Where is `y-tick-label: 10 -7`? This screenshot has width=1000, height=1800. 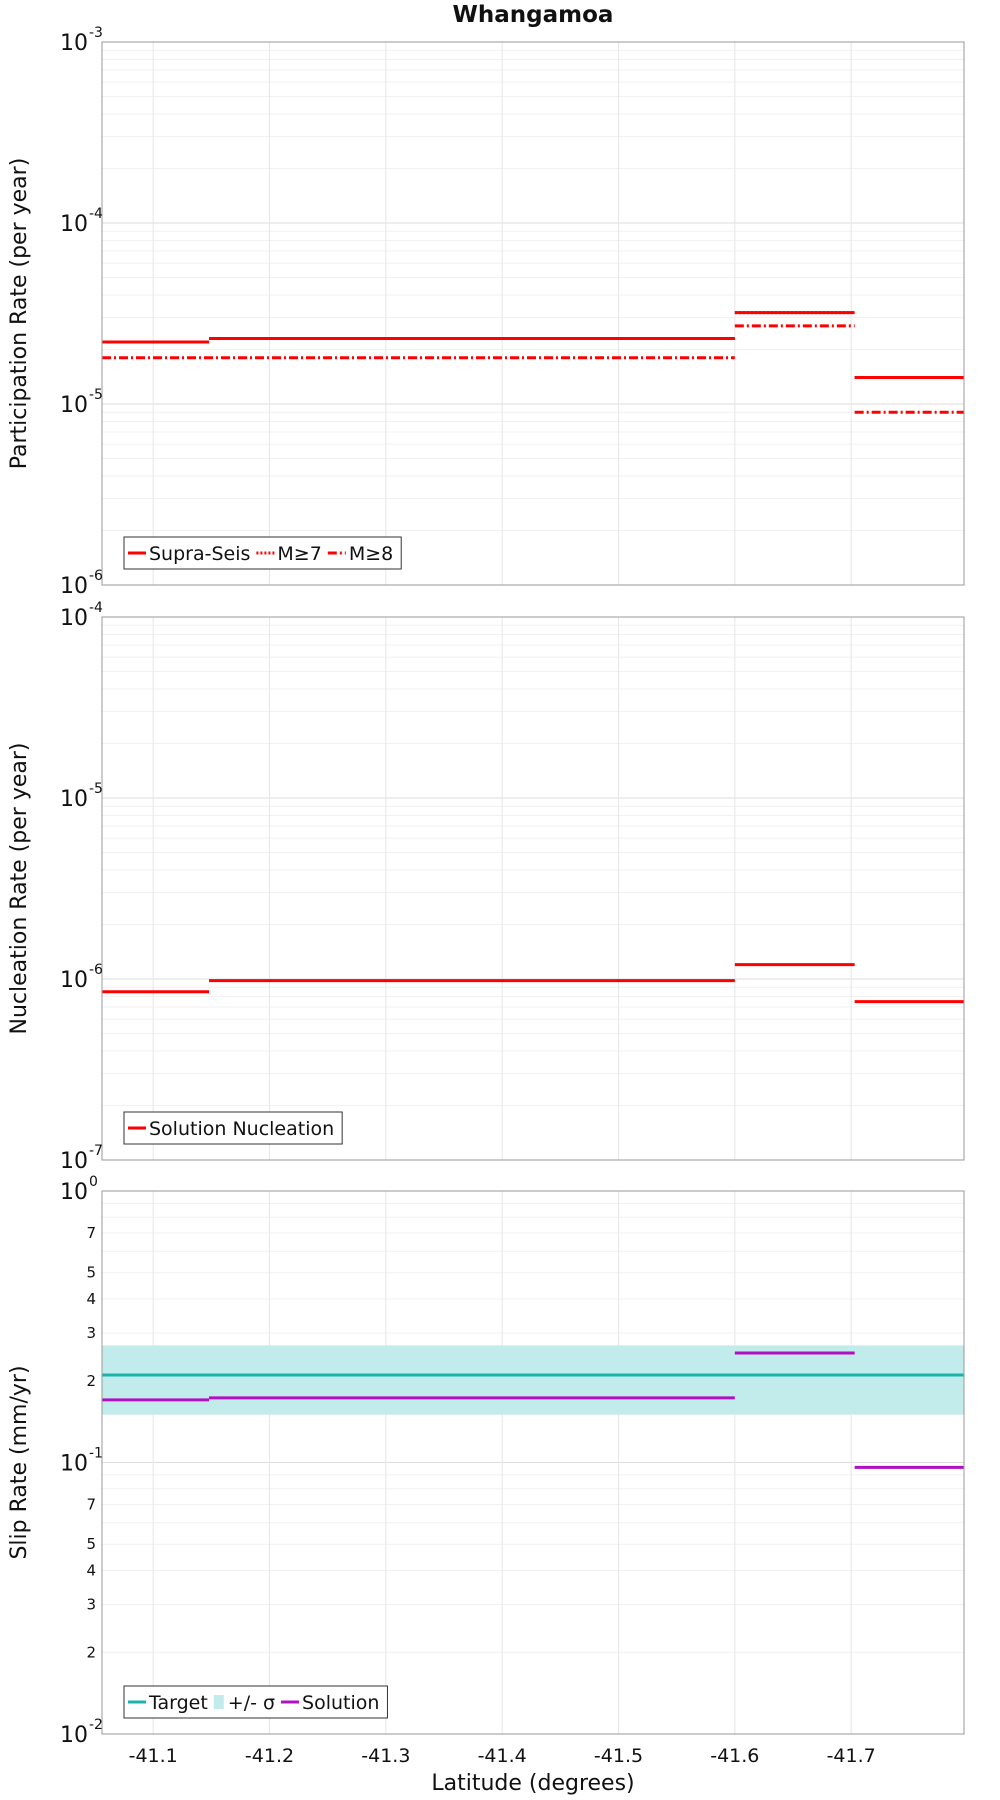
y-tick-label: 10 -7 is located at coordinates (81, 1158).